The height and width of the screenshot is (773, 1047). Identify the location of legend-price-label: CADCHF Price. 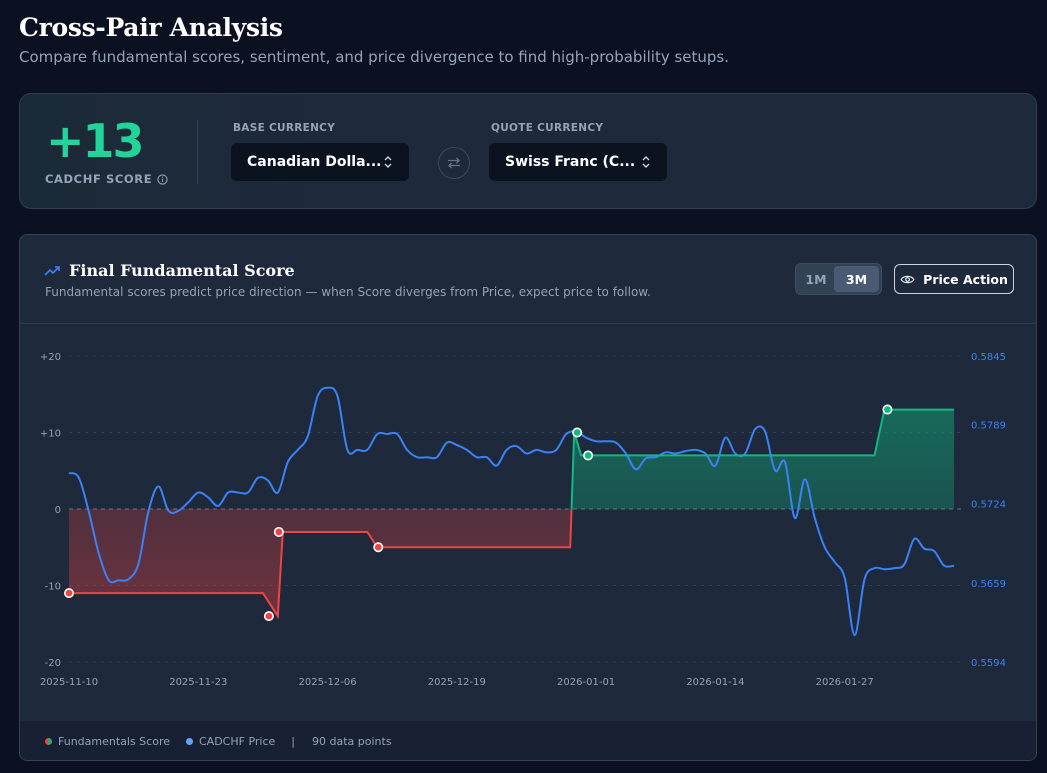
(237, 741).